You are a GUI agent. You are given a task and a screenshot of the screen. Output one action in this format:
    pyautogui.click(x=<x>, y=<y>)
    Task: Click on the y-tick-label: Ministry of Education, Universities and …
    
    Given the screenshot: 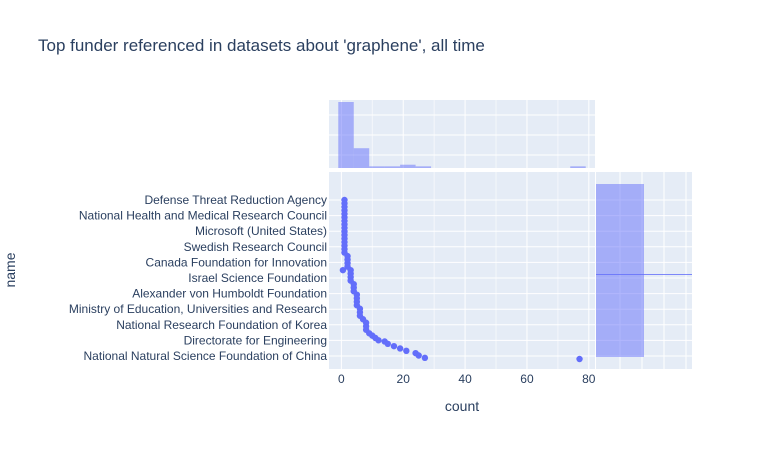 What is the action you would take?
    pyautogui.click(x=198, y=309)
    